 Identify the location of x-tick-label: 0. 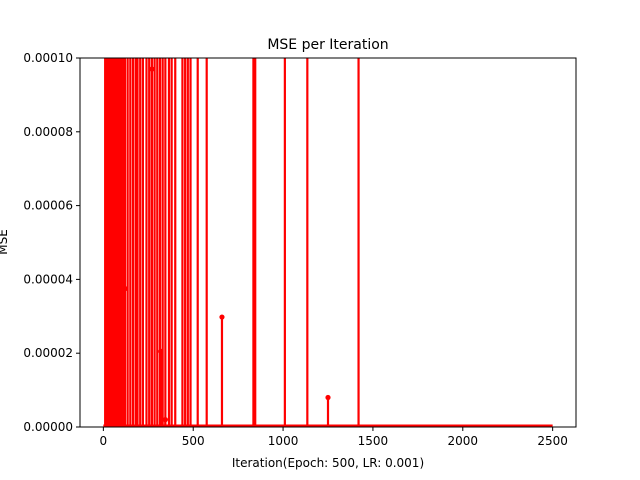
(104, 441).